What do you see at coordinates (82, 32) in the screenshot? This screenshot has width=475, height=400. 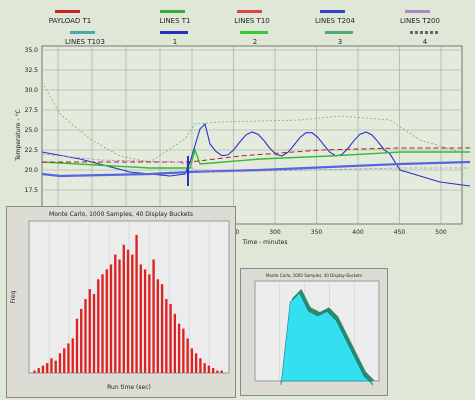 I see `legend-swatch-lines-t103` at bounding box center [82, 32].